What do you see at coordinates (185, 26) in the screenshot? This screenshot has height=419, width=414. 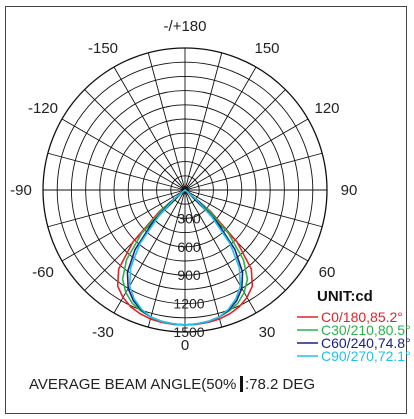 I see `angle-label: -/+180` at bounding box center [185, 26].